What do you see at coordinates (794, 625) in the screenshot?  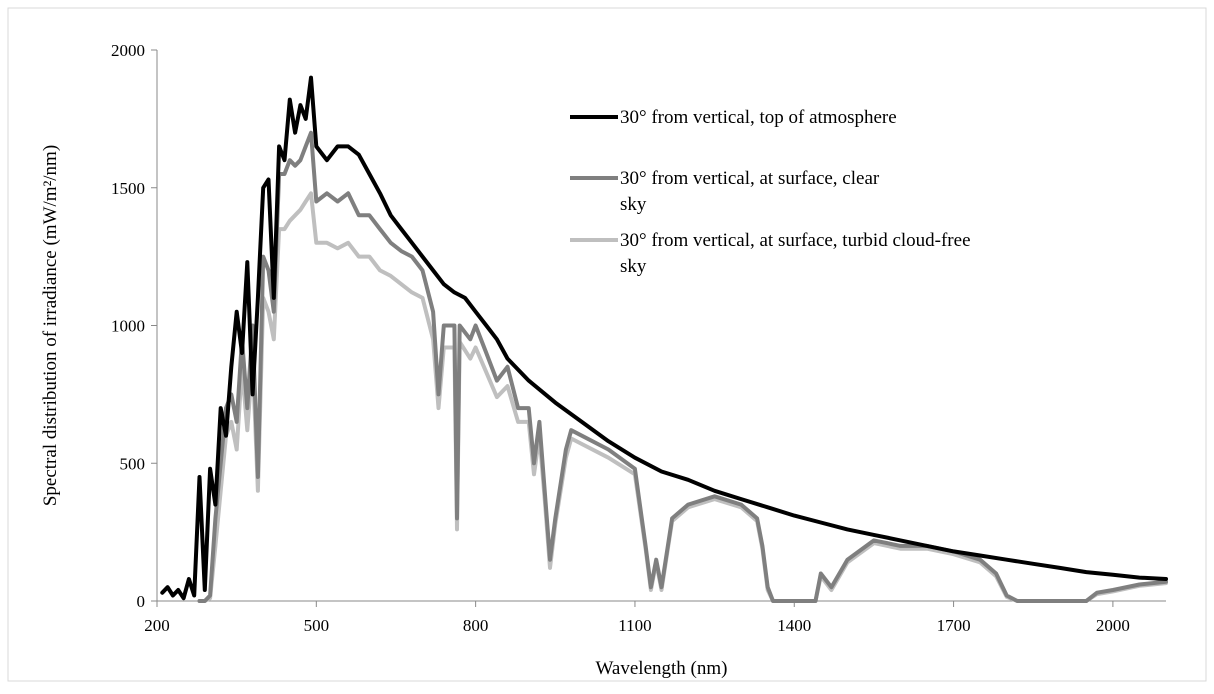 I see `x-tick-label: 1400` at bounding box center [794, 625].